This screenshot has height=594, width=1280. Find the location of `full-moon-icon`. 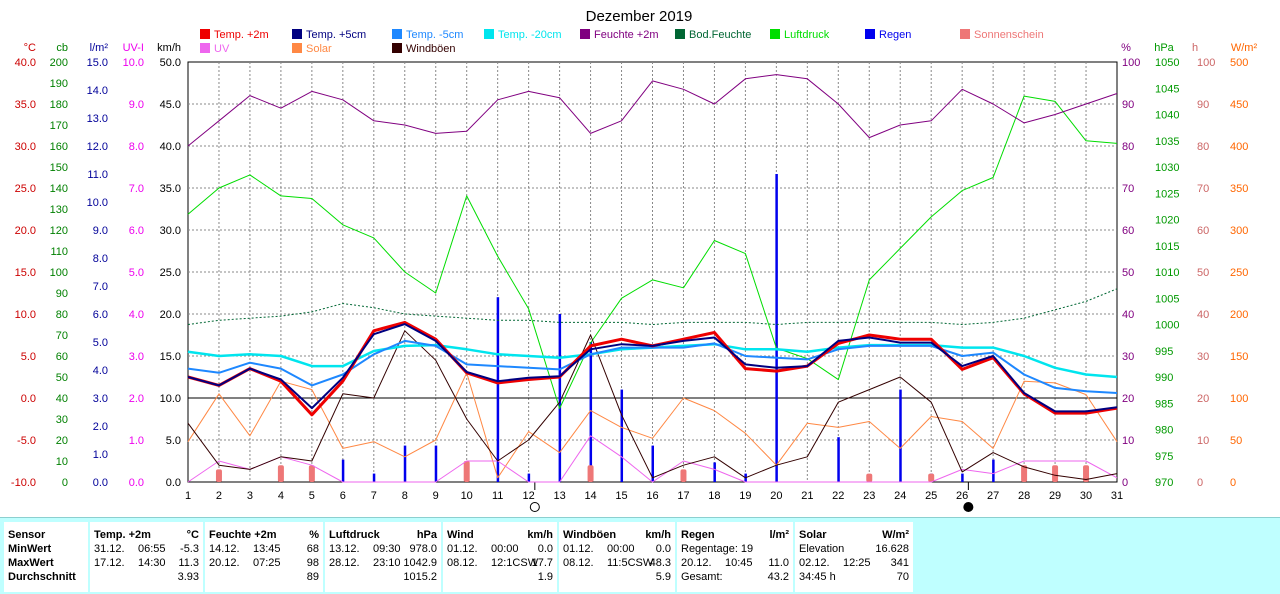

full-moon-icon is located at coordinates (534, 507).